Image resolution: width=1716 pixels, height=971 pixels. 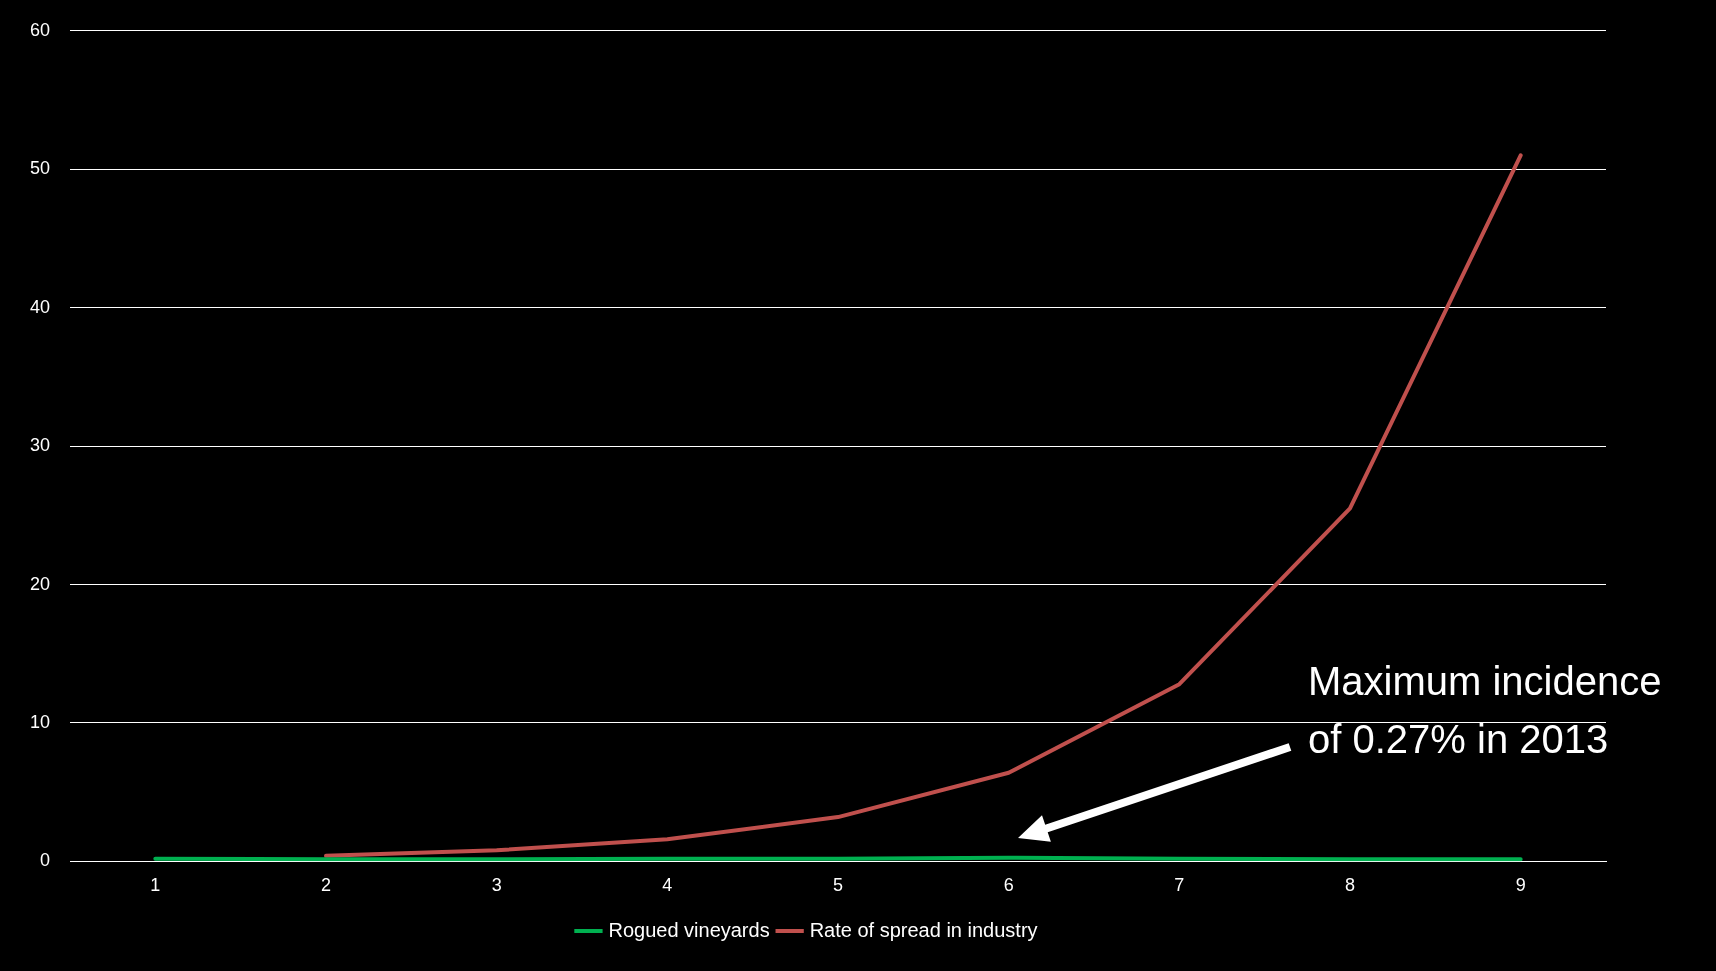 I want to click on y-tick-label: 50, so click(x=40, y=168).